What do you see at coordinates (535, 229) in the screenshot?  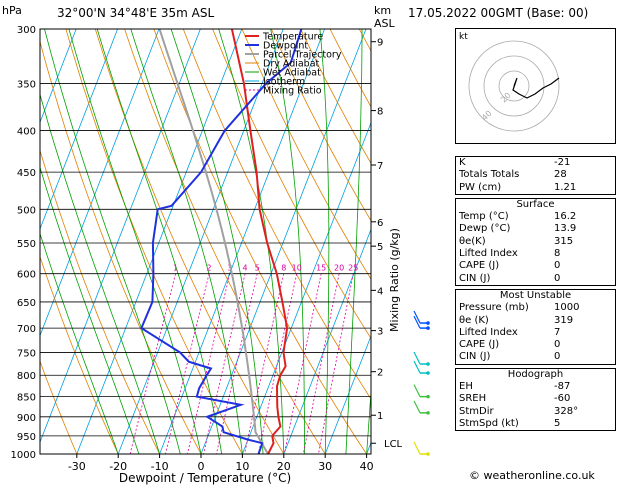 I see `index-row: Dewp (°C) 13.9` at bounding box center [535, 229].